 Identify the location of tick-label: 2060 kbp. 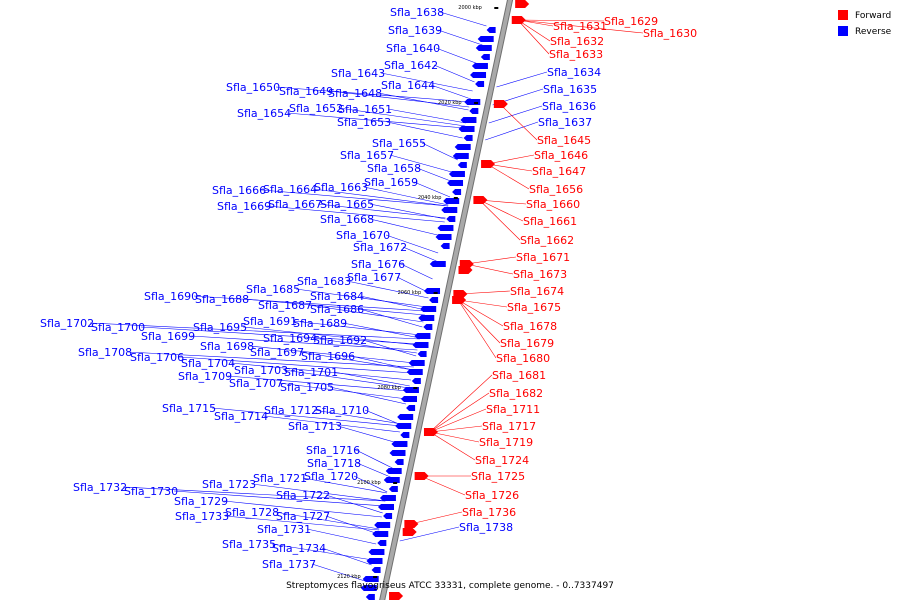
(410, 293).